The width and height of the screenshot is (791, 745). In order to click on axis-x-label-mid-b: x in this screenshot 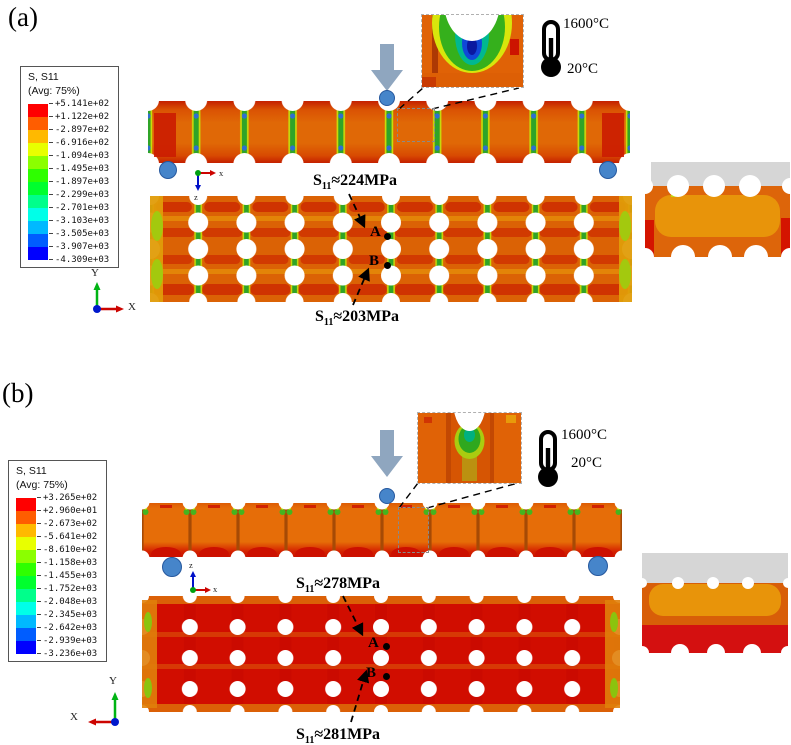, I will do `click(215, 589)`.